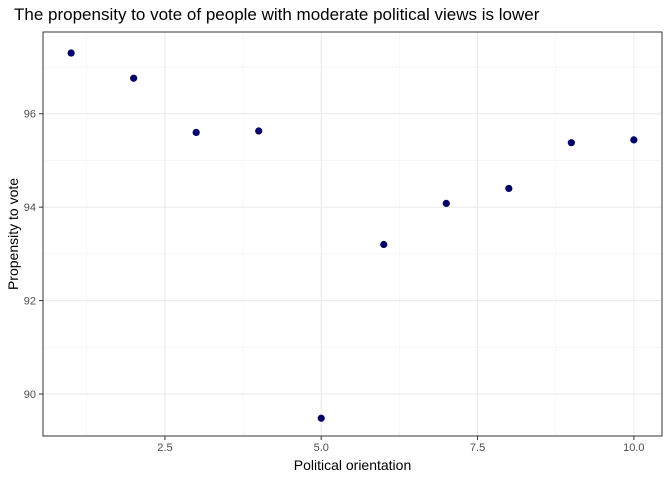 This screenshot has width=672, height=480. Describe the element at coordinates (633, 448) in the screenshot. I see `x-tick-label: 10.0` at that location.